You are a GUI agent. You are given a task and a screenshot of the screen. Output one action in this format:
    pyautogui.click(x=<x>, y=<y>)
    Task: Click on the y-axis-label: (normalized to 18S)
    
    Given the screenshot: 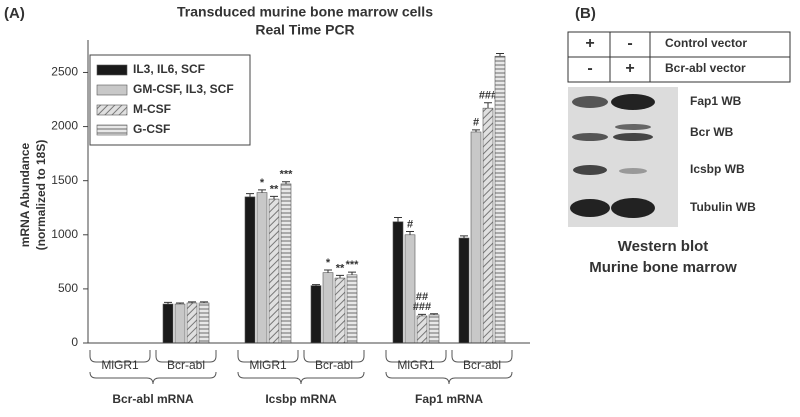 What is the action you would take?
    pyautogui.click(x=41, y=195)
    